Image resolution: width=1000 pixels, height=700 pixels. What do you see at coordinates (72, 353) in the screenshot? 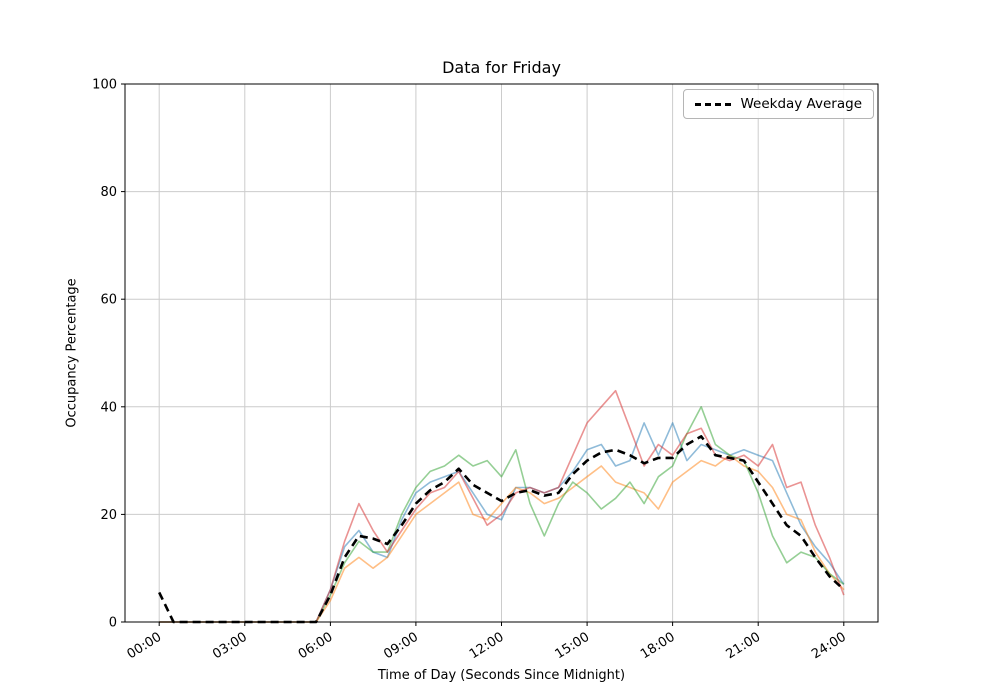
I see `y-axis-label: Occupancy Percentage` at bounding box center [72, 353].